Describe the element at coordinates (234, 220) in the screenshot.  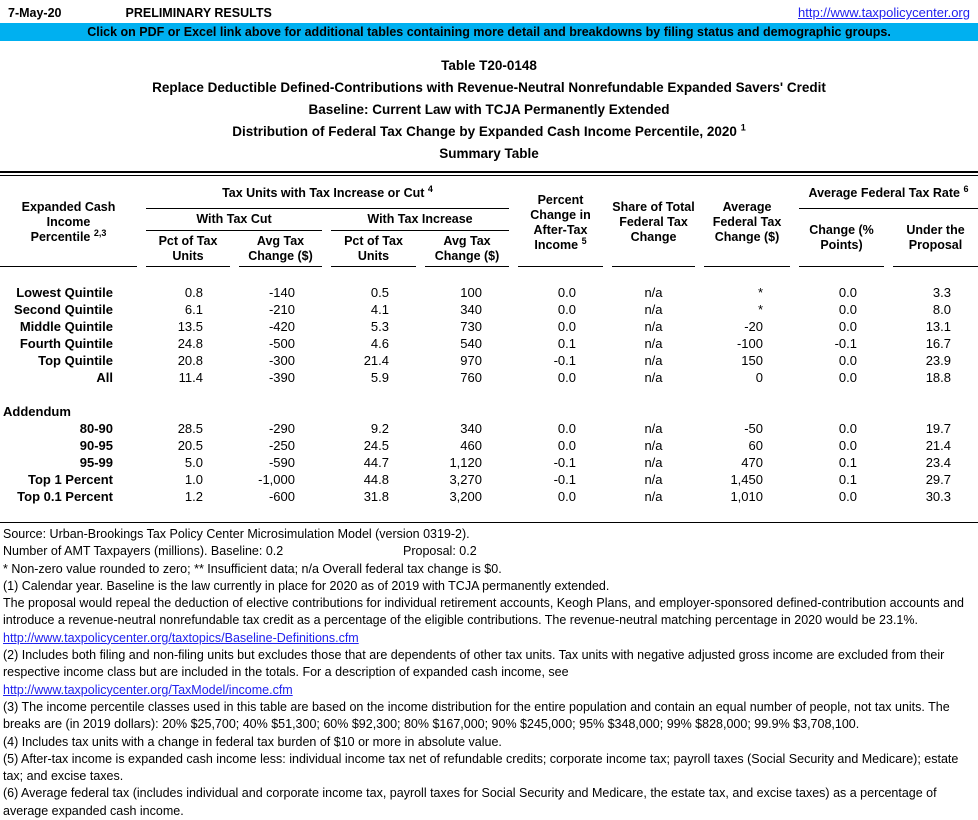
I see `header-with-tax-cut: With Tax Cut` at that location.